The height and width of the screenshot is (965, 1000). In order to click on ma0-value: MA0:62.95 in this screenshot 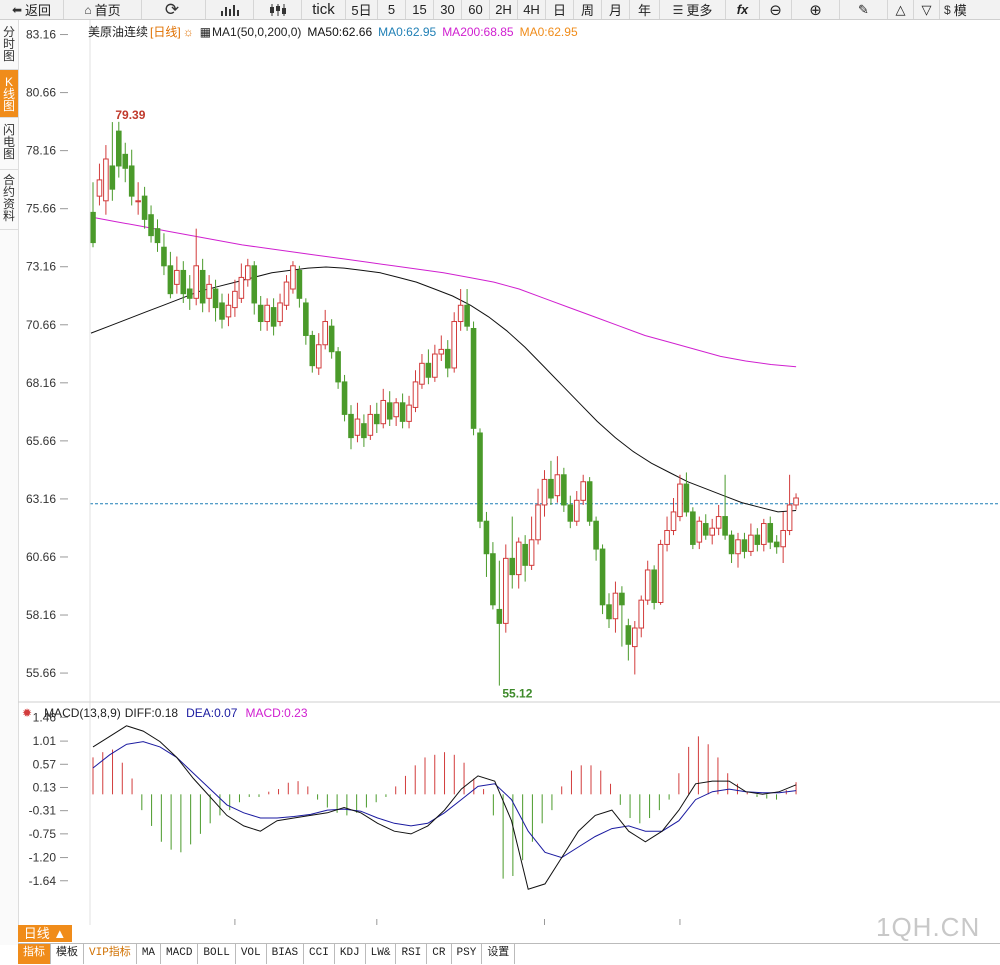, I will do `click(407, 32)`.